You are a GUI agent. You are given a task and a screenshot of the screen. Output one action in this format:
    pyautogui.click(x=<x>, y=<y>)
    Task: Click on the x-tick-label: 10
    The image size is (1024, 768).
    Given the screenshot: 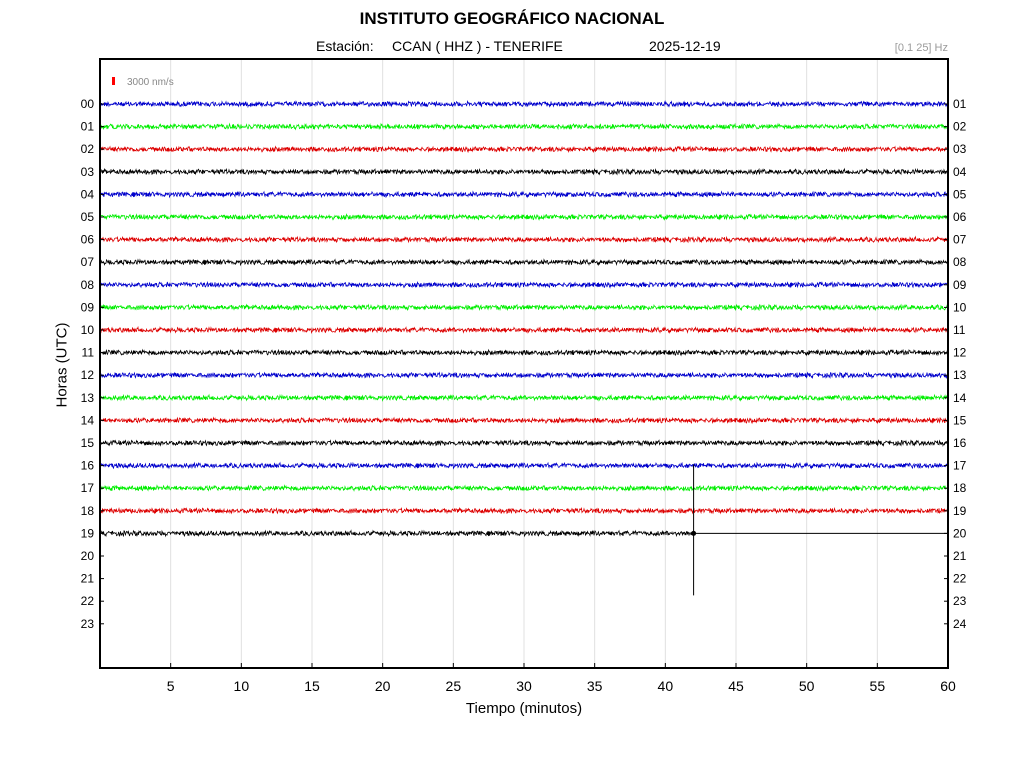 What is the action you would take?
    pyautogui.click(x=242, y=686)
    